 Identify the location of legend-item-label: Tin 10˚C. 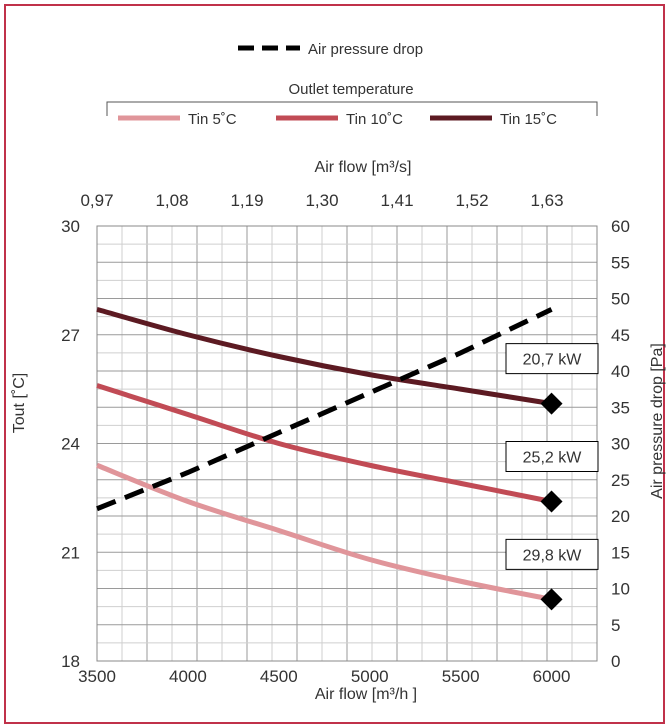
(374, 119).